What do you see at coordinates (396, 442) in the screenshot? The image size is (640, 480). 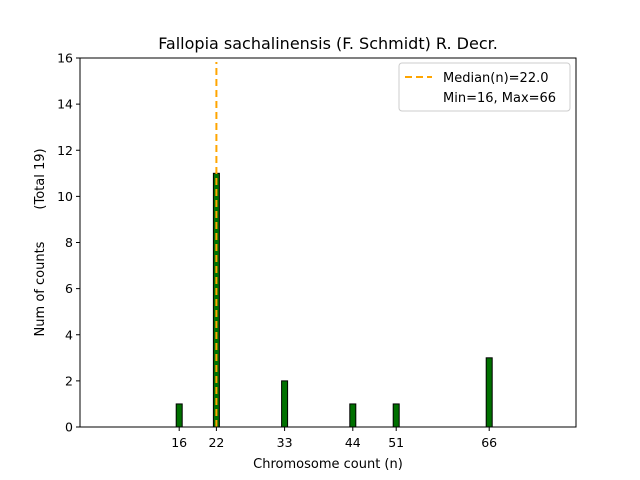 I see `x-tick-label-51: 51` at bounding box center [396, 442].